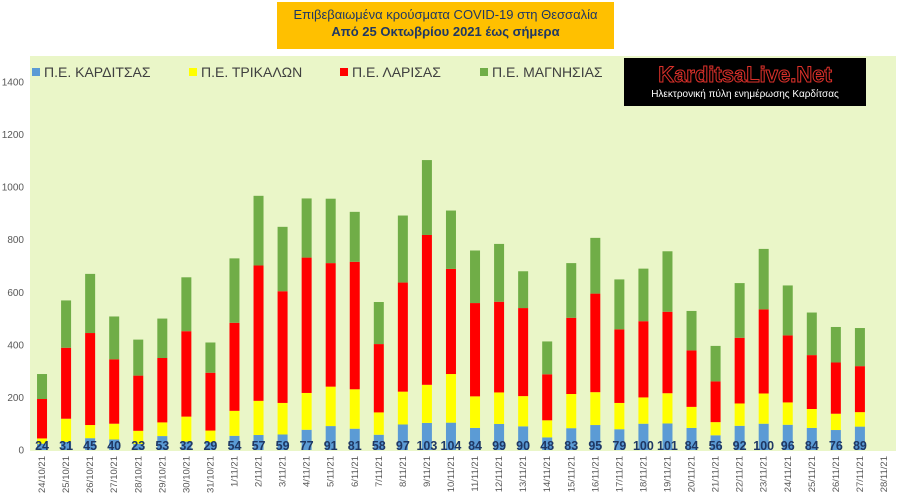 The image size is (900, 503). I want to click on x-tick-label: 16/11/21, so click(595, 474).